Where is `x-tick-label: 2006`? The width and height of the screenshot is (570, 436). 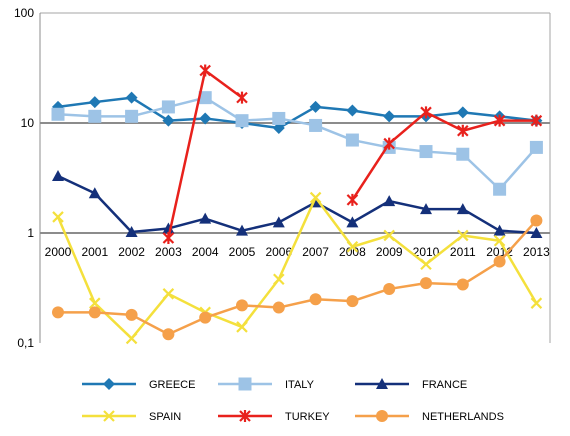
x-tick-label: 2006 is located at coordinates (278, 252).